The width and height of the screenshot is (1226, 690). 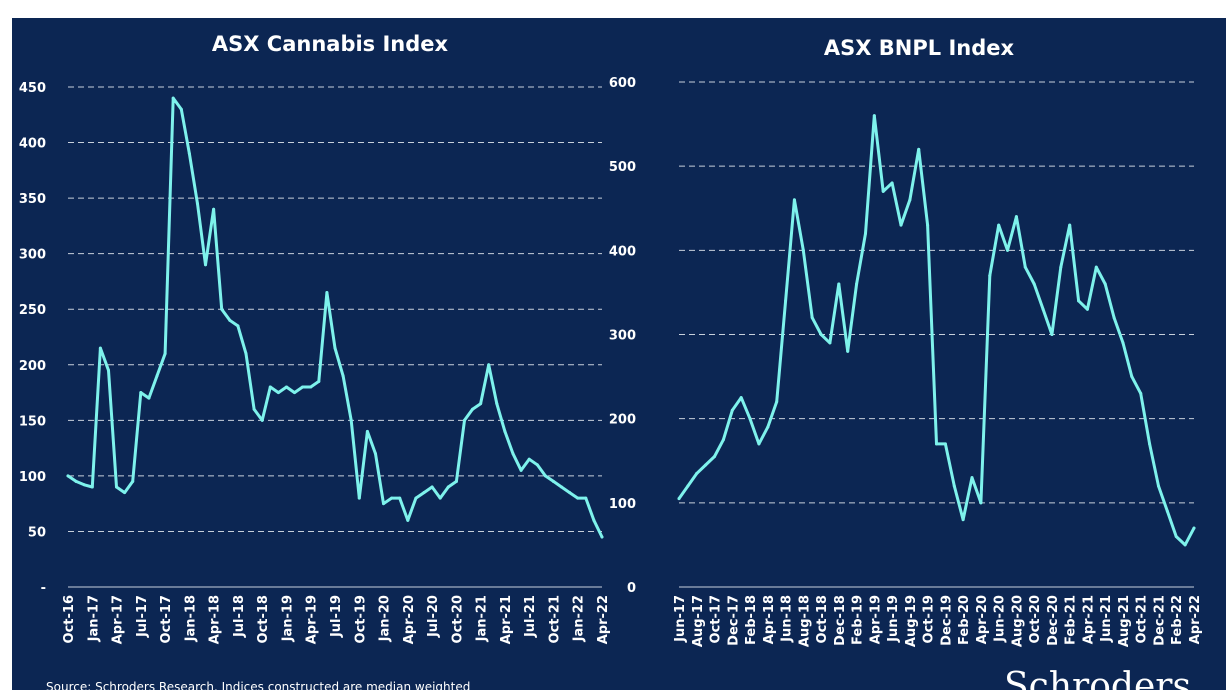 What do you see at coordinates (1124, 621) in the screenshot?
I see `x-tick-label: Aug-21` at bounding box center [1124, 621].